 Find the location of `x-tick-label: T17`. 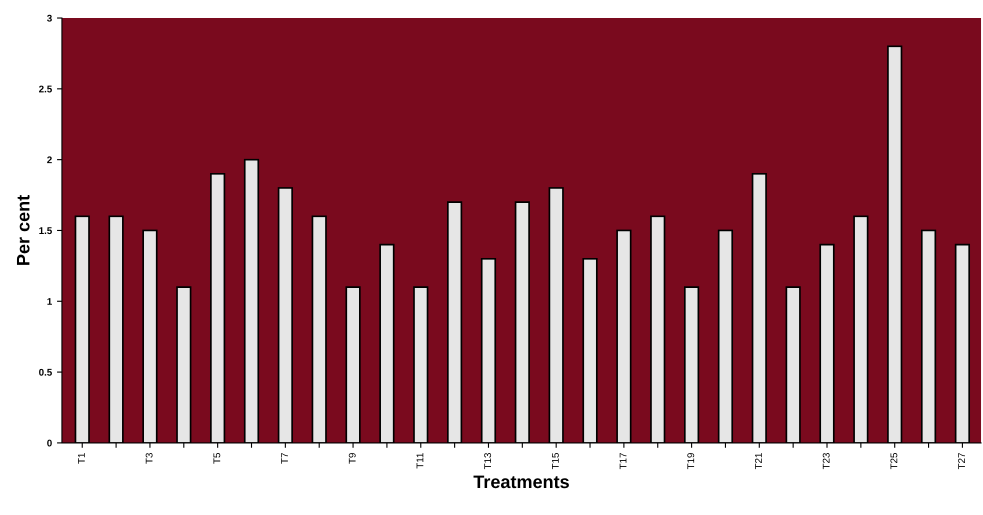

x-tick-label: T17 is located at coordinates (623, 461).